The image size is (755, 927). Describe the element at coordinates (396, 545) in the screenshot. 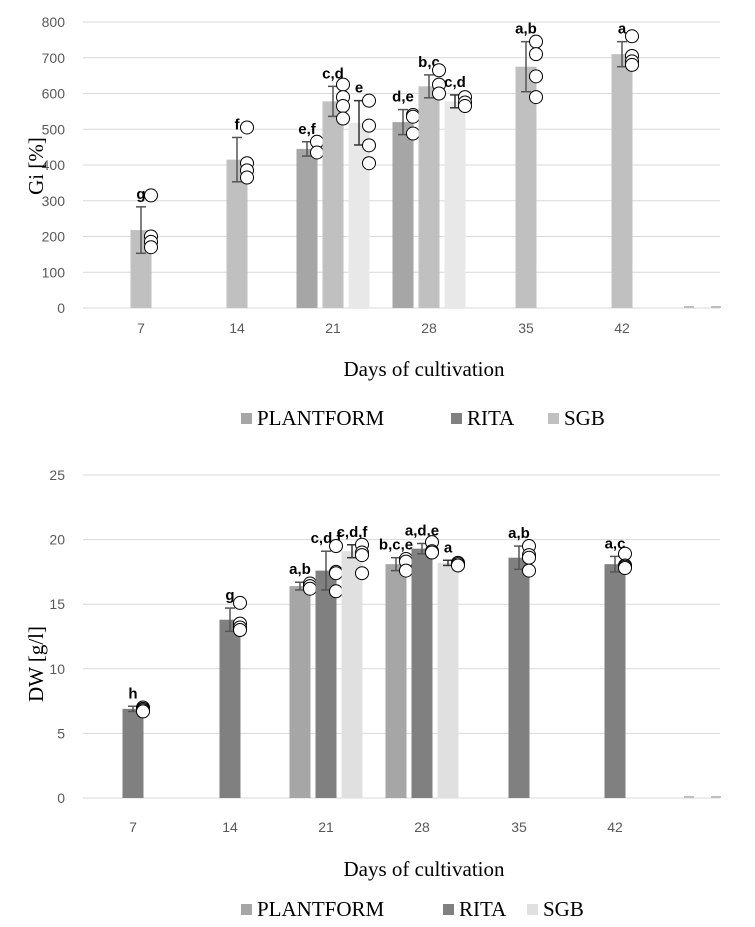

I see `dw-significance-letter: b,c,e` at that location.